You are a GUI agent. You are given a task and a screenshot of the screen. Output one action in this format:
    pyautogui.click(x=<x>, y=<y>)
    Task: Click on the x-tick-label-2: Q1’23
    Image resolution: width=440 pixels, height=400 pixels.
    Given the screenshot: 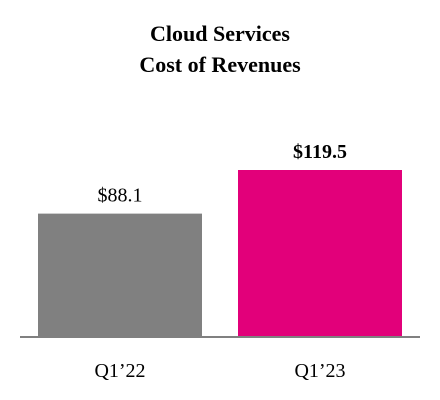 What is the action you would take?
    pyautogui.click(x=319, y=371)
    